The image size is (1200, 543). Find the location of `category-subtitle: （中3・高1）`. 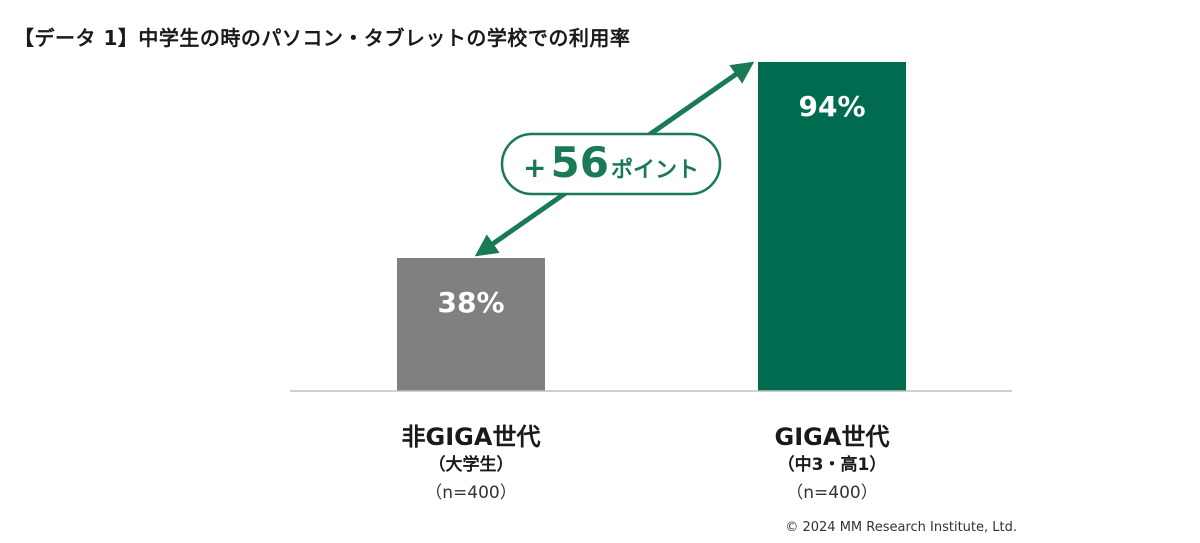

category-subtitle: （中3・高1） is located at coordinates (832, 465).